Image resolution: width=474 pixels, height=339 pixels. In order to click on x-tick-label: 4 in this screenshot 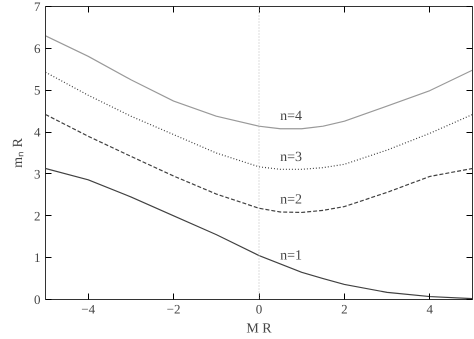, I will do `click(430, 309)`.